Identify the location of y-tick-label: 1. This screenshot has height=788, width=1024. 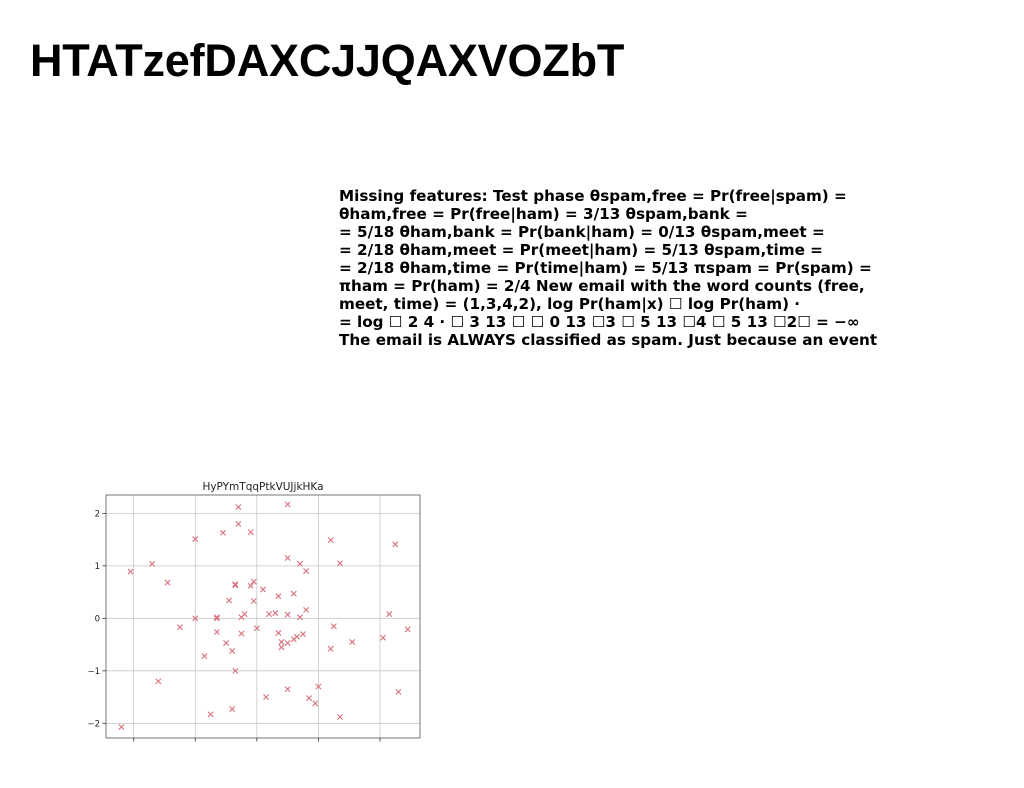
(97, 567).